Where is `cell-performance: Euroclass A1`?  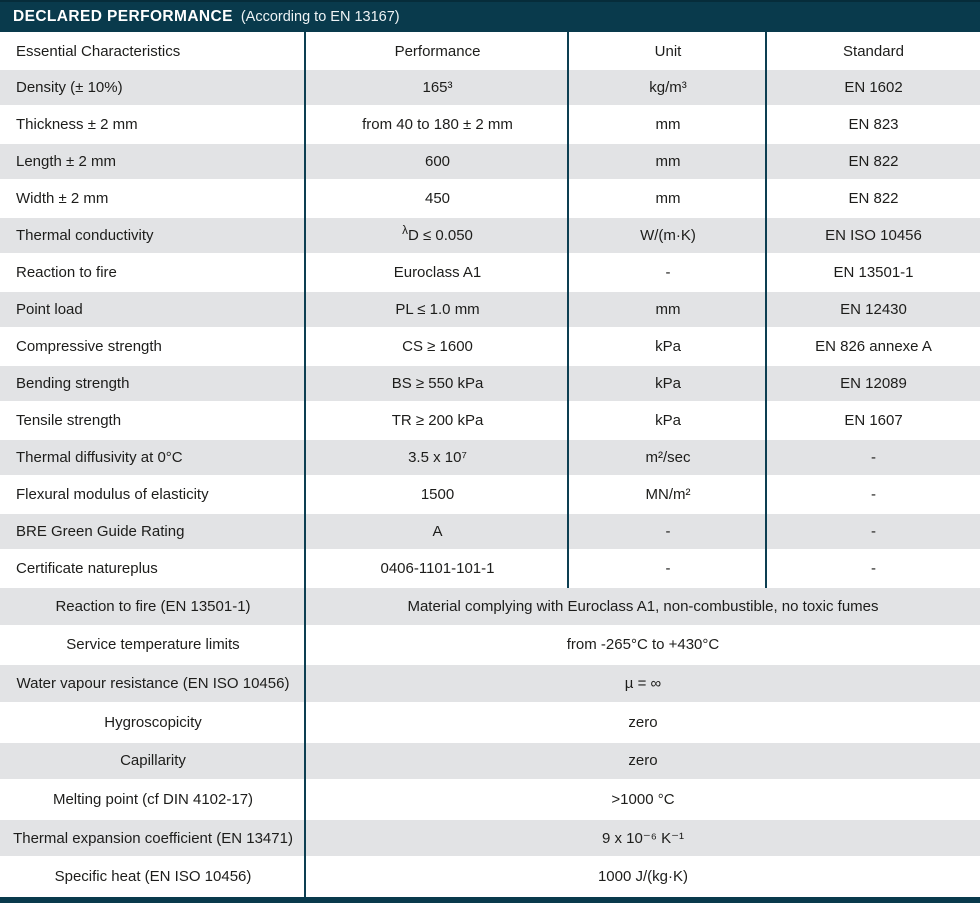
cell-performance: Euroclass A1 is located at coordinates (437, 272).